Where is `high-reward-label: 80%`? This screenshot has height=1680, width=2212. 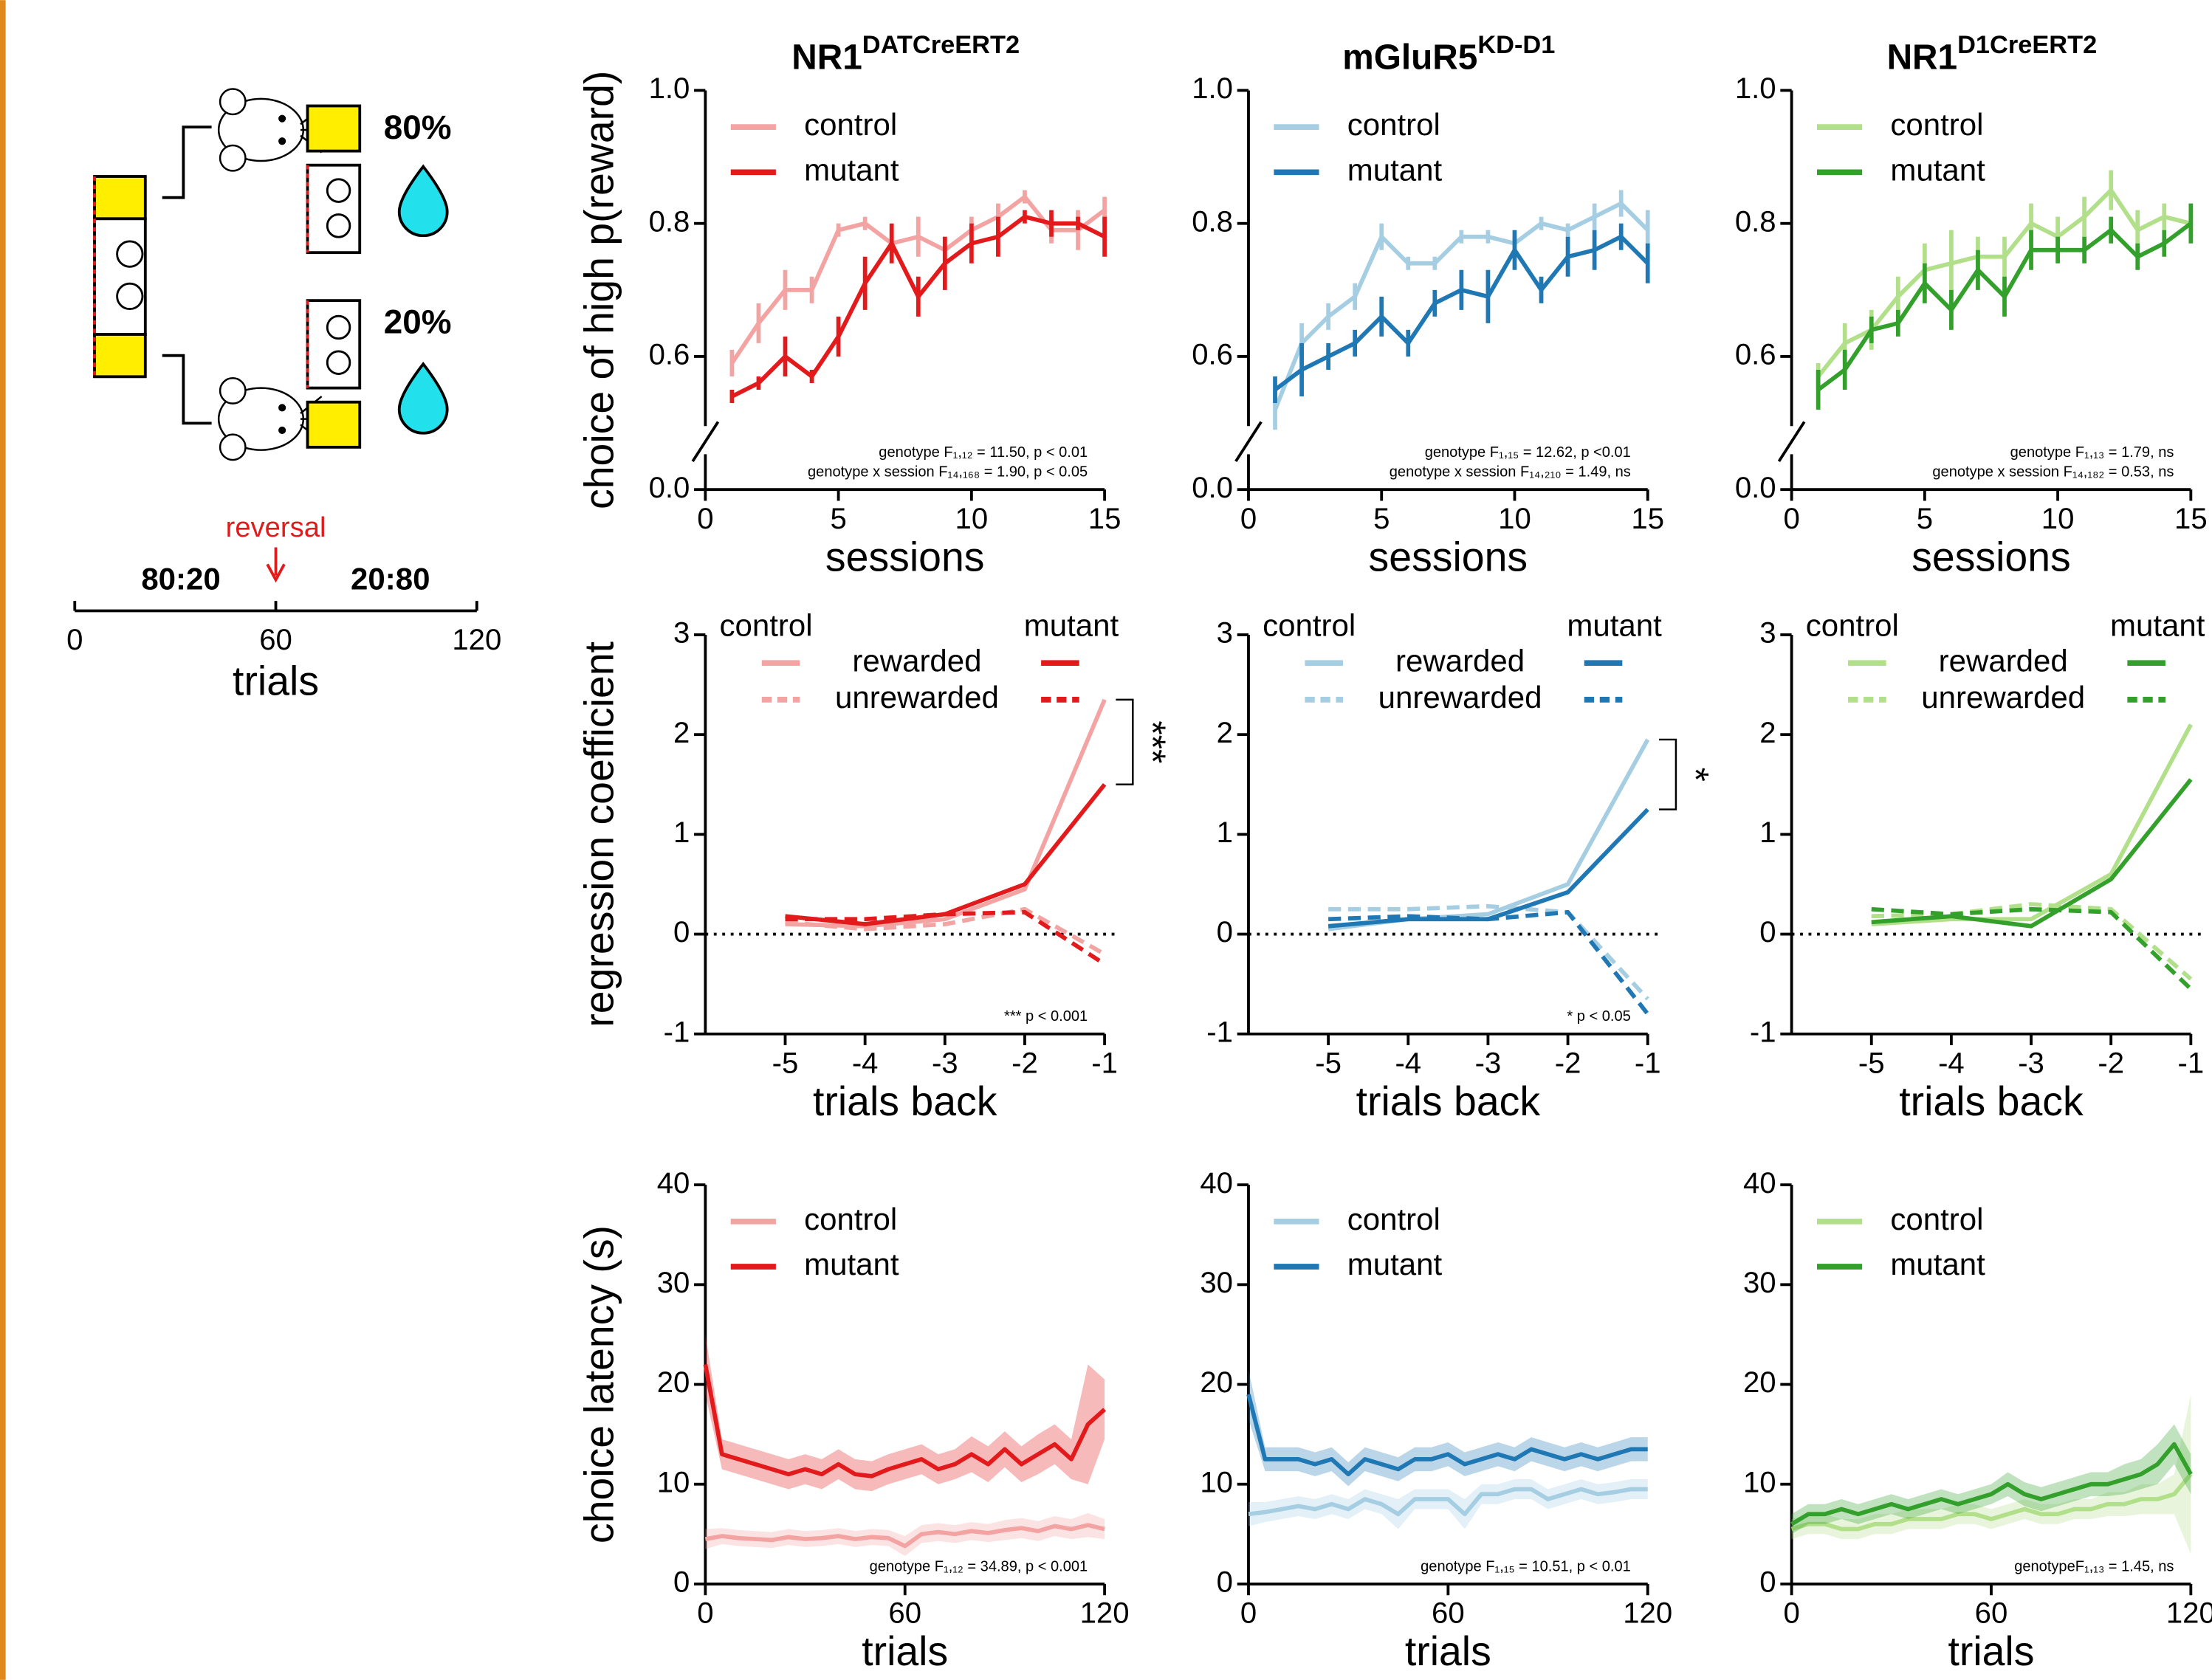
high-reward-label: 80% is located at coordinates (418, 127).